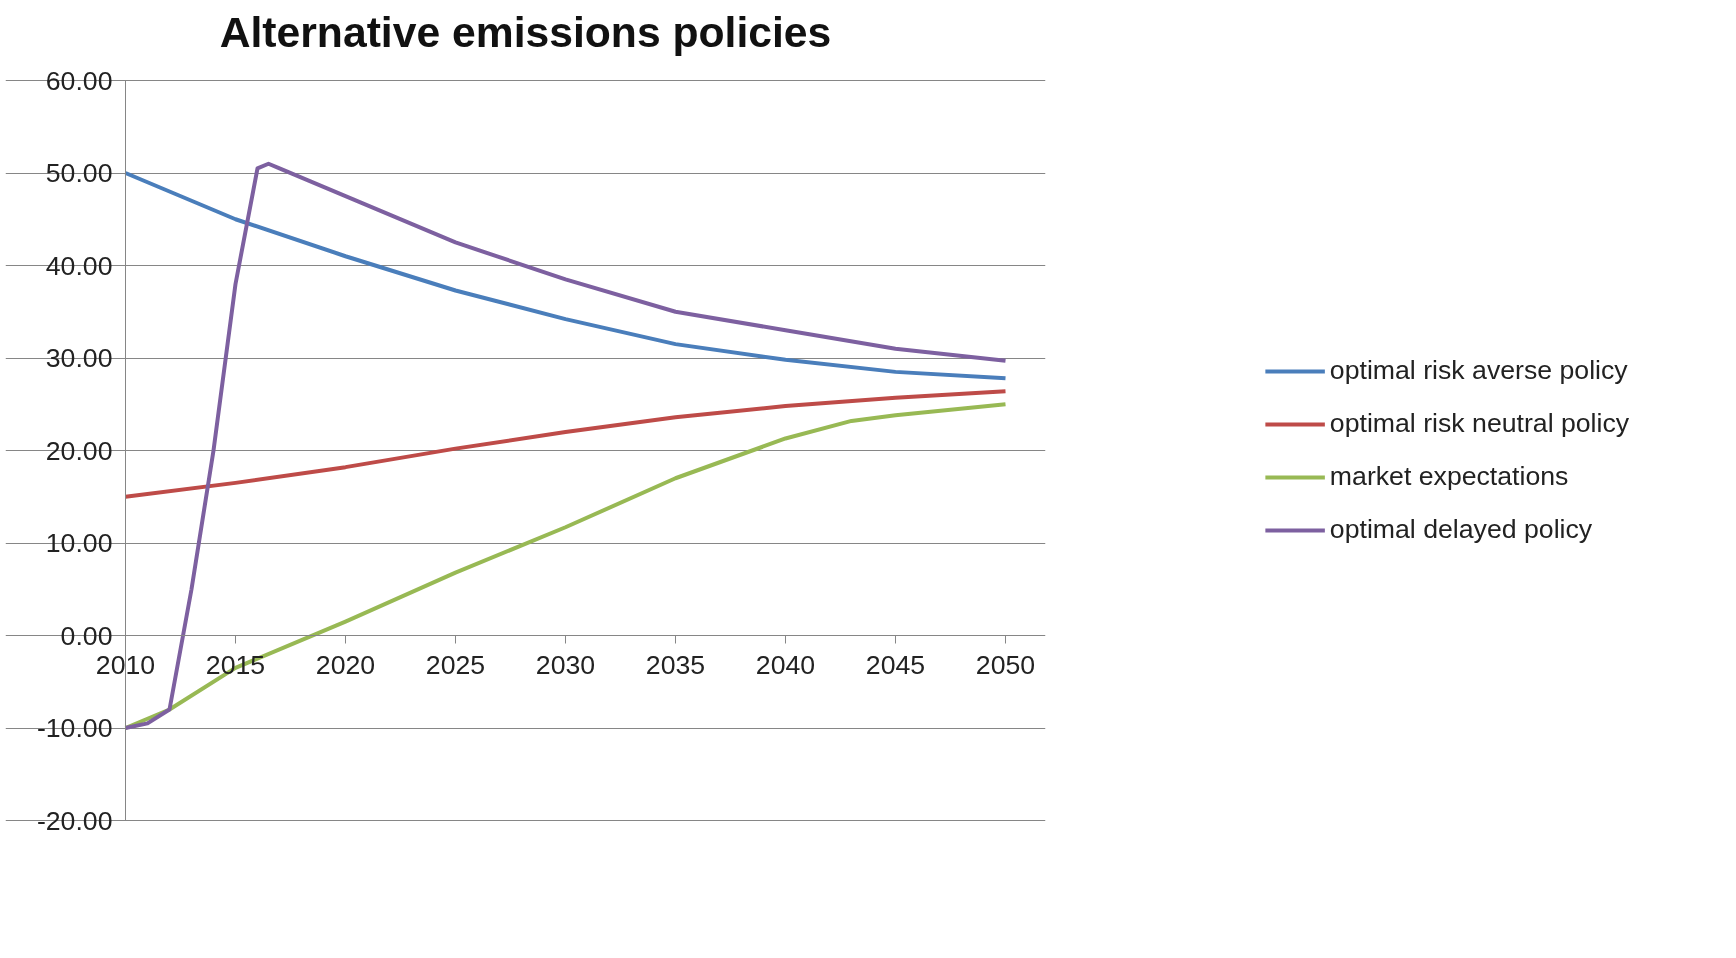 Image resolution: width=1736 pixels, height=958 pixels. What do you see at coordinates (79, 543) in the screenshot?
I see `y-tick-label: 10.00` at bounding box center [79, 543].